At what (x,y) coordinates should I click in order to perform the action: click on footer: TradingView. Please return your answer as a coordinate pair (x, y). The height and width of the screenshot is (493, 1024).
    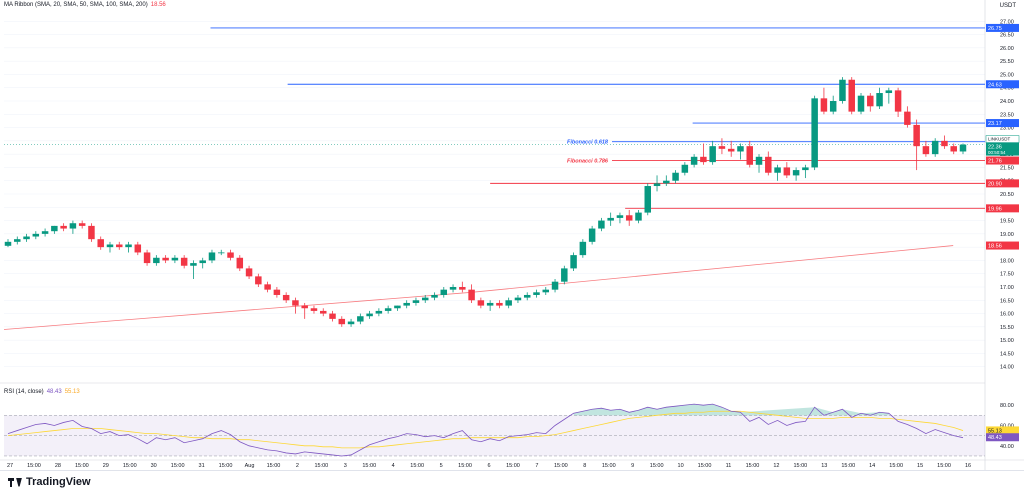
    Looking at the image, I should click on (512, 481).